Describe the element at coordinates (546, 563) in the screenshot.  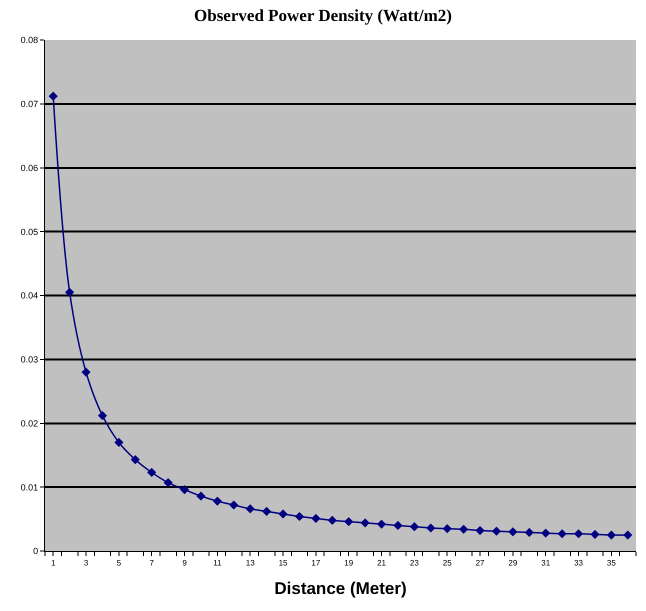
I see `x-tick-label: 31` at that location.